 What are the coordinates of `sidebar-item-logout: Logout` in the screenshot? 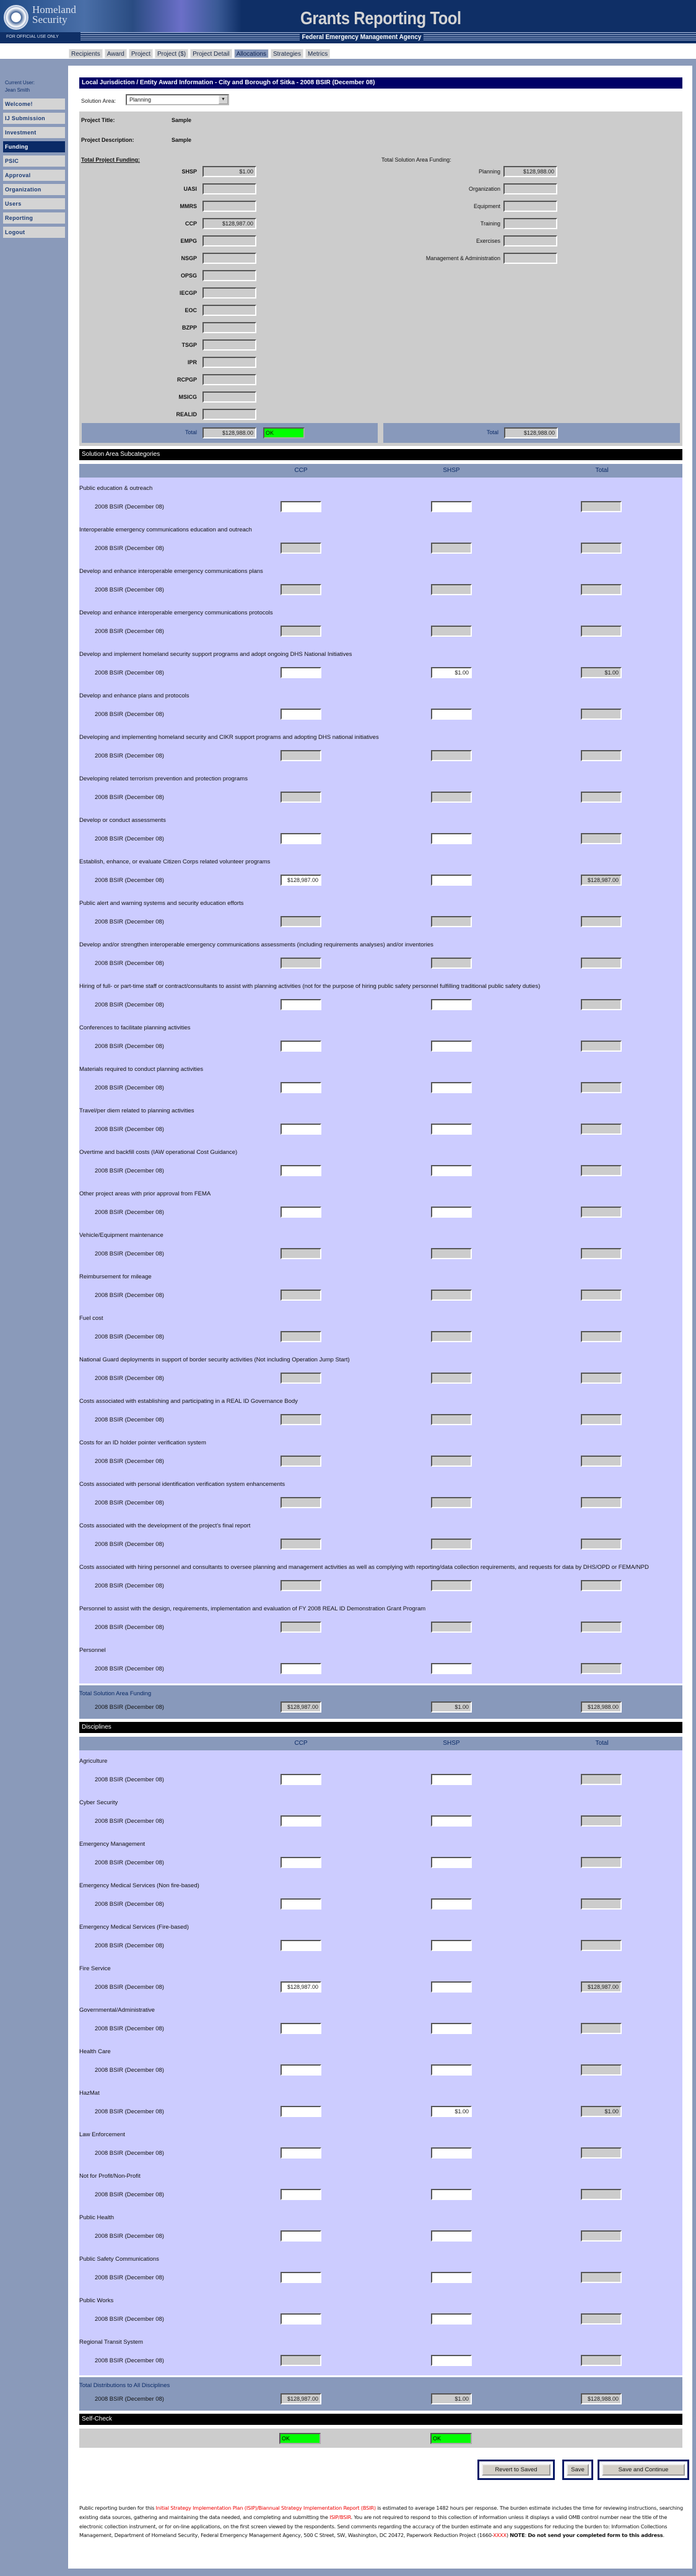 It's located at (34, 232).